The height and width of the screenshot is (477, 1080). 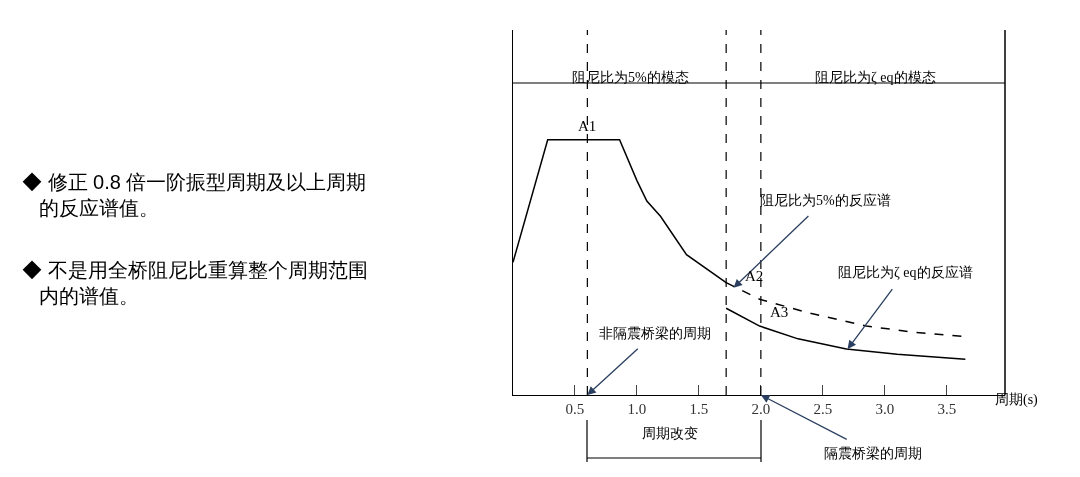 I want to click on x-tick-label: 1.0, so click(x=637, y=409).